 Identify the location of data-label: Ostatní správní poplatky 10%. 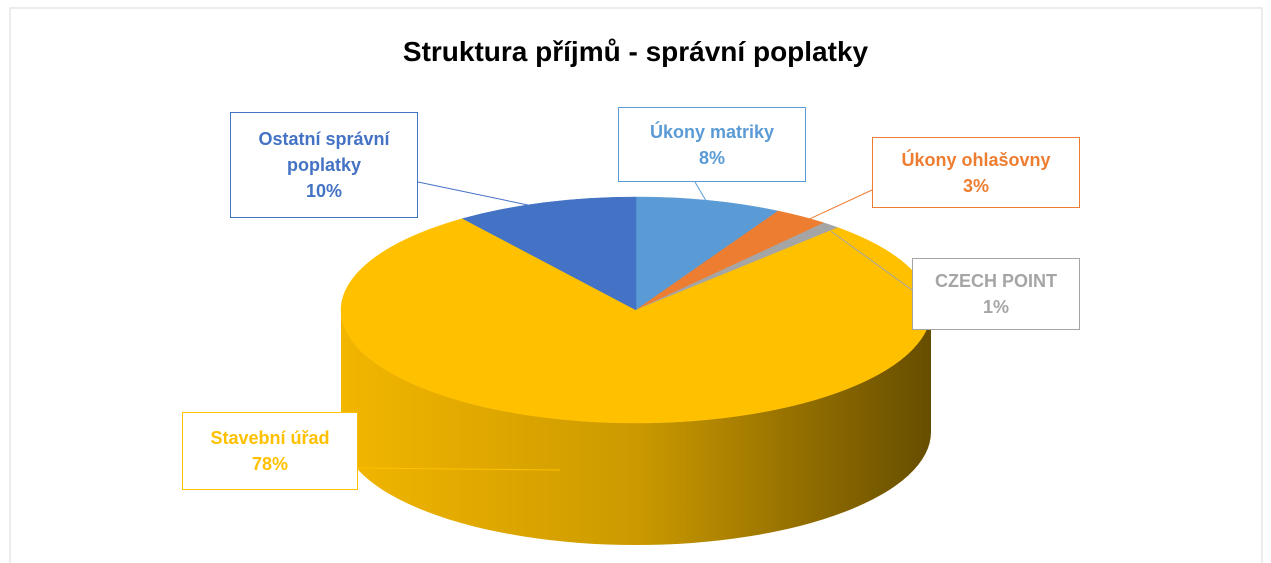
(324, 165).